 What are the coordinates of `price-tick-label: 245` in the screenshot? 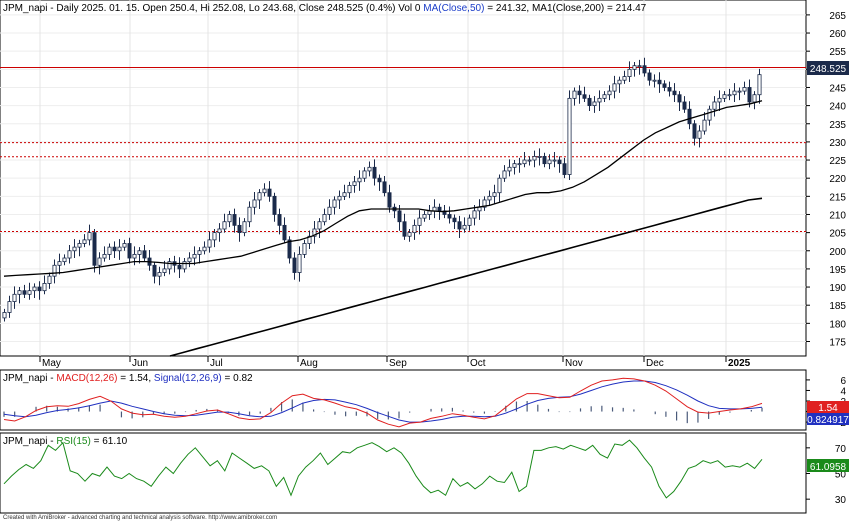 It's located at (837, 88).